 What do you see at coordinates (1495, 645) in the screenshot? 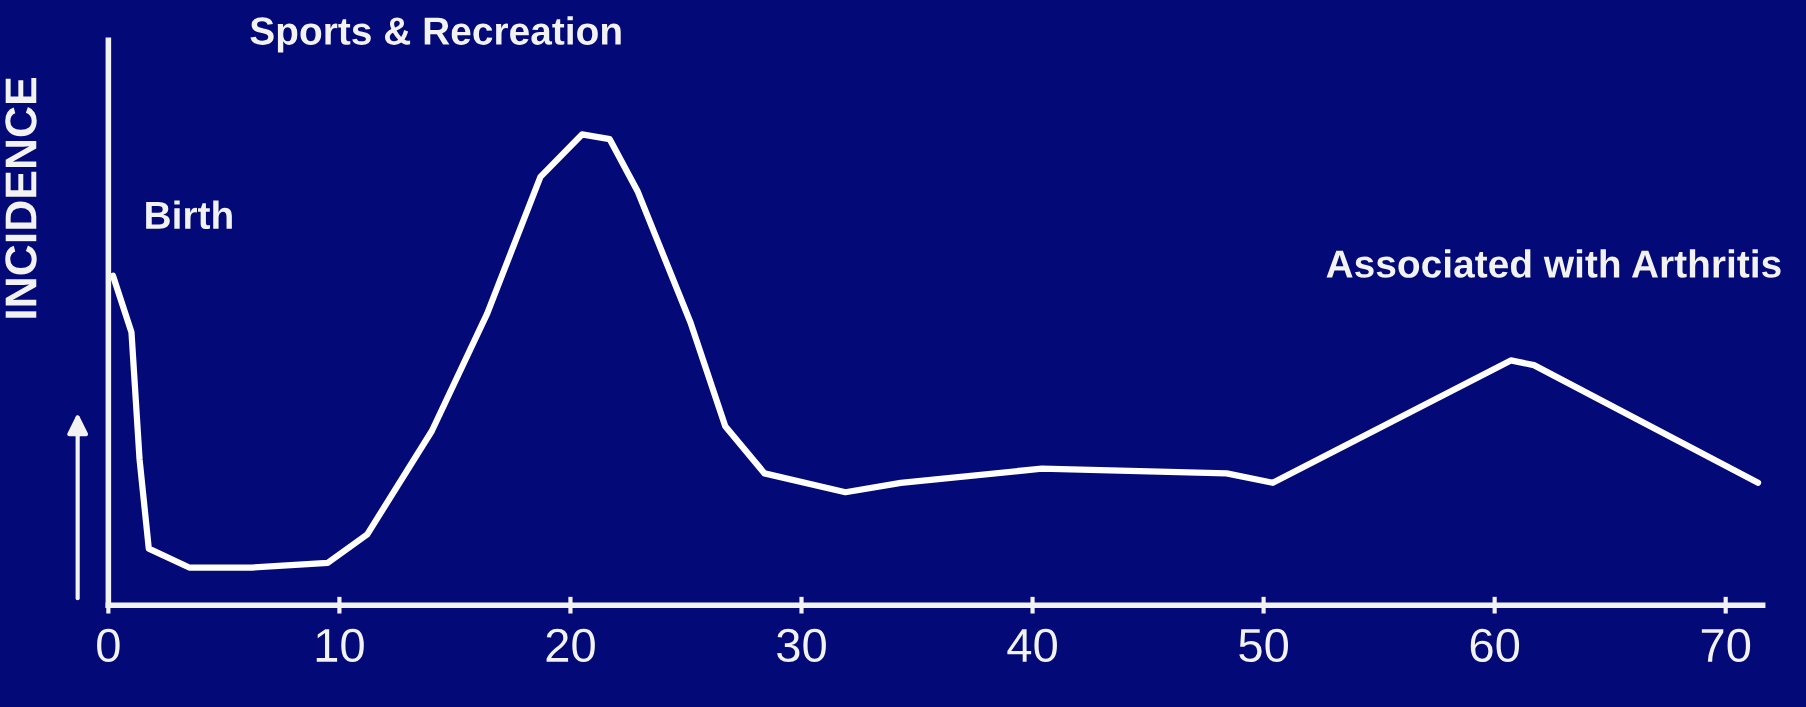
I see `x-tick-label: 60` at bounding box center [1495, 645].